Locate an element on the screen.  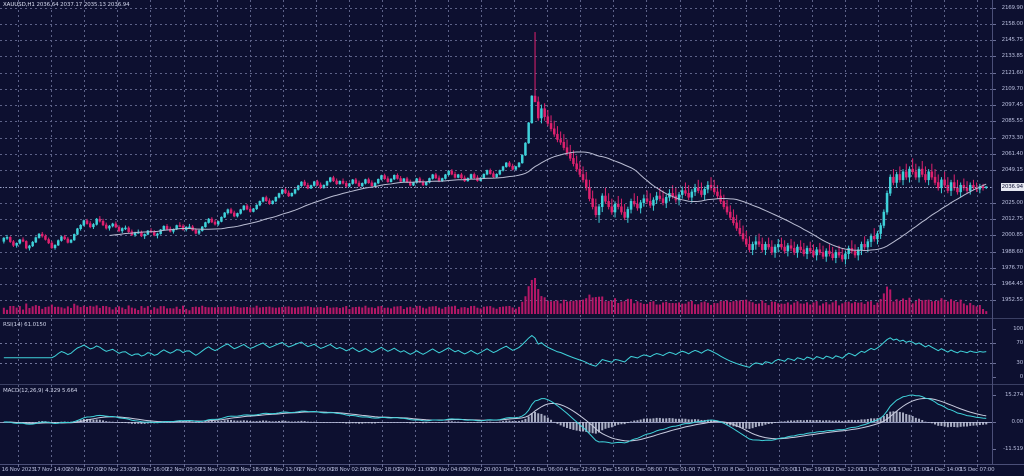
time-tick-label: 16 Nov 2023 is located at coordinates (18, 470).